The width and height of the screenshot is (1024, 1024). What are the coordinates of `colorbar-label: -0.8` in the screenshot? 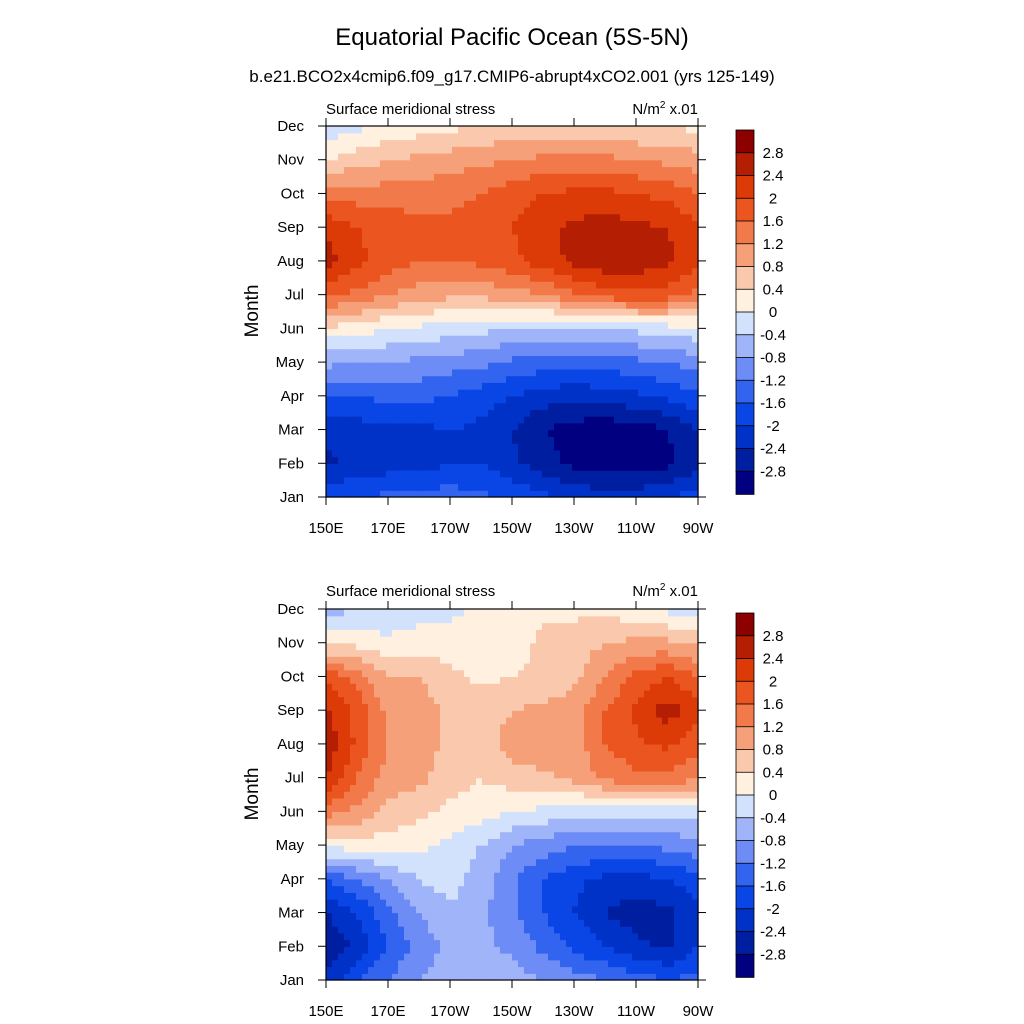 It's located at (773, 358).